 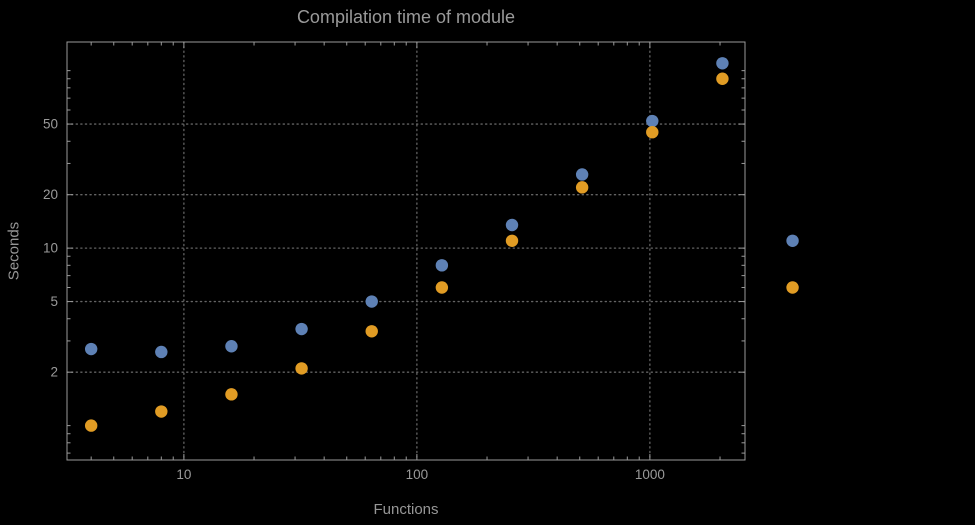 What do you see at coordinates (417, 474) in the screenshot?
I see `x-tick-label: 100` at bounding box center [417, 474].